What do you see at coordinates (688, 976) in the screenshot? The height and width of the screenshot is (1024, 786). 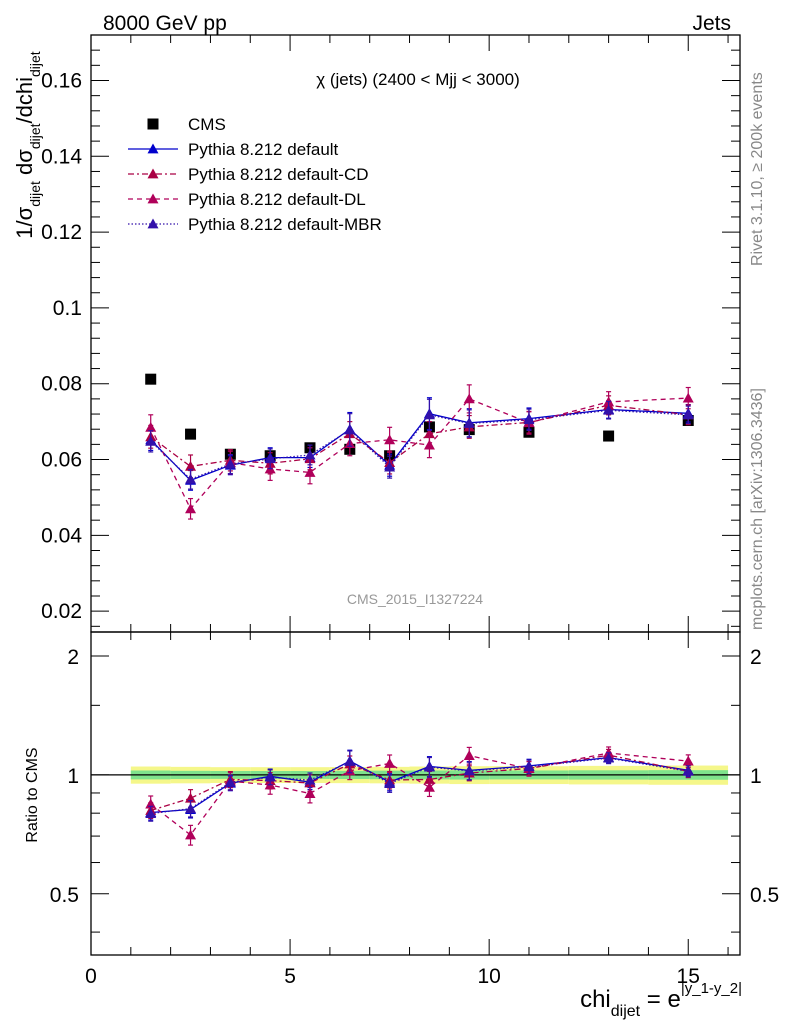 I see `x-tick-label: 15` at bounding box center [688, 976].